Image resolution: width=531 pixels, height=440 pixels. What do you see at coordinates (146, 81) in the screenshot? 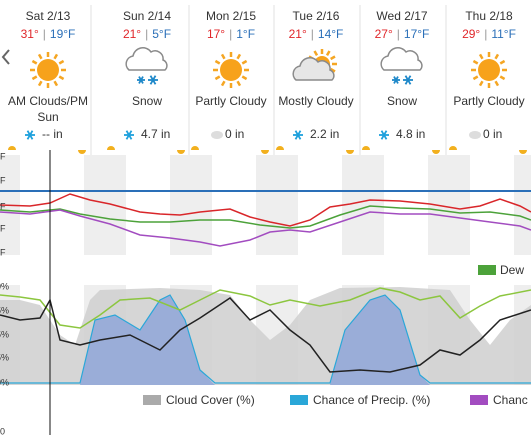
I see `day-column: Sun 2/14 21° | 5°F Snow 4.7 in` at bounding box center [146, 81].